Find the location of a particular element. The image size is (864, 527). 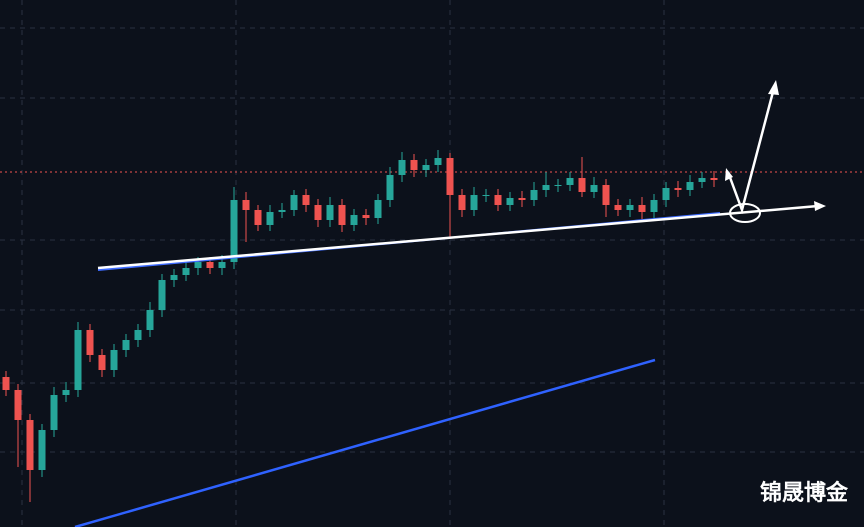

trend-line-white is located at coordinates (458, 237).